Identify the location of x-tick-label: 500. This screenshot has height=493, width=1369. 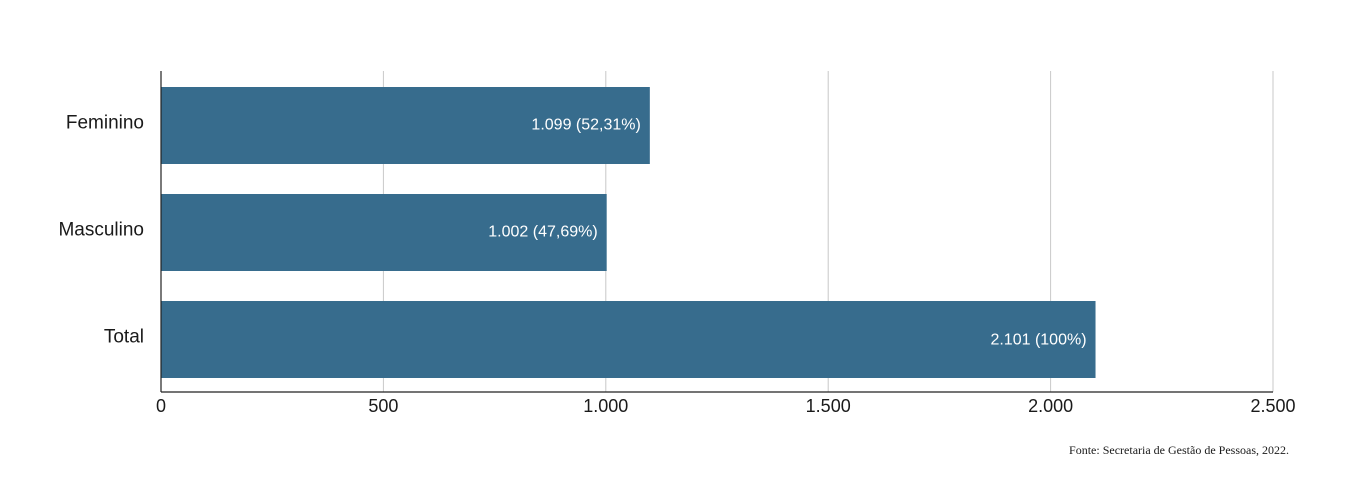
(383, 406).